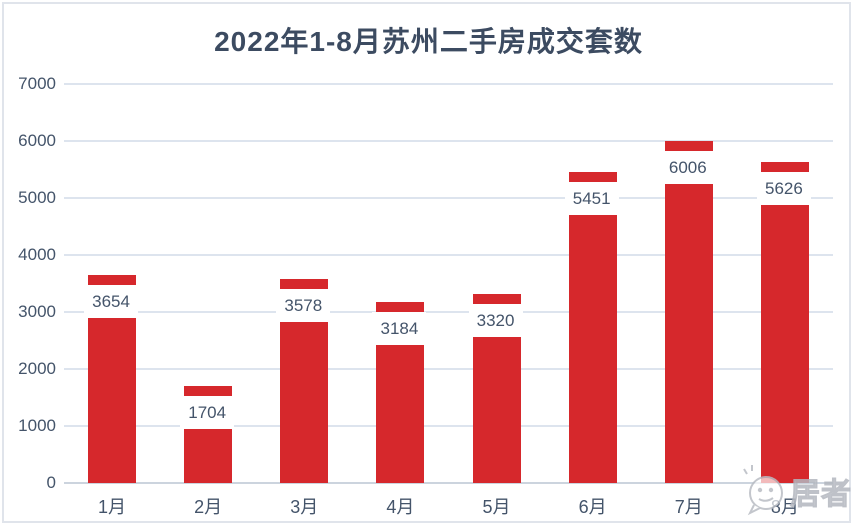 This screenshot has width=857, height=531. Describe the element at coordinates (399, 328) in the screenshot. I see `bar-value-label: 3184` at that location.